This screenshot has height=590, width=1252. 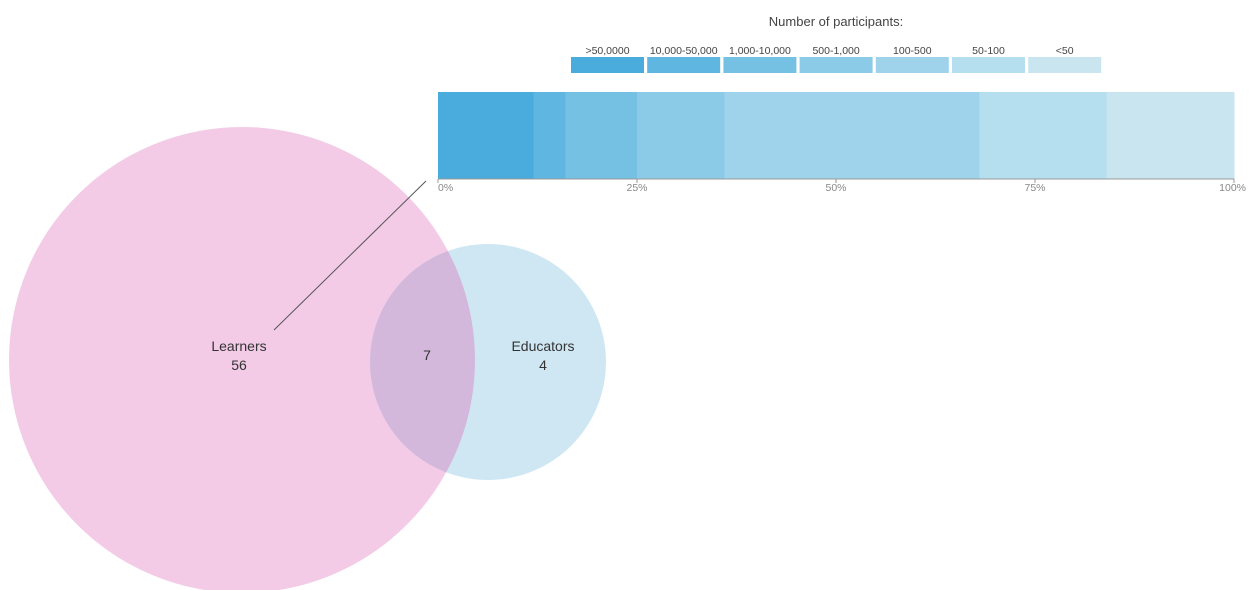 What do you see at coordinates (912, 51) in the screenshot?
I see `legend-label: 100-500` at bounding box center [912, 51].